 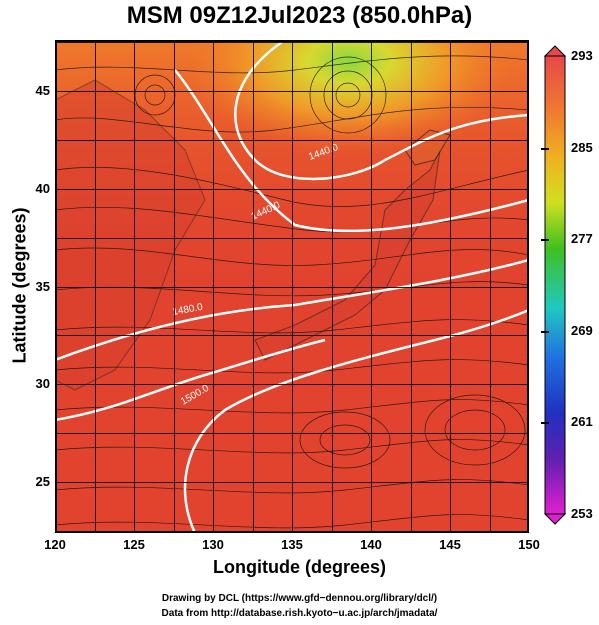 What do you see at coordinates (42, 286) in the screenshot?
I see `y-tick-label: 35` at bounding box center [42, 286].